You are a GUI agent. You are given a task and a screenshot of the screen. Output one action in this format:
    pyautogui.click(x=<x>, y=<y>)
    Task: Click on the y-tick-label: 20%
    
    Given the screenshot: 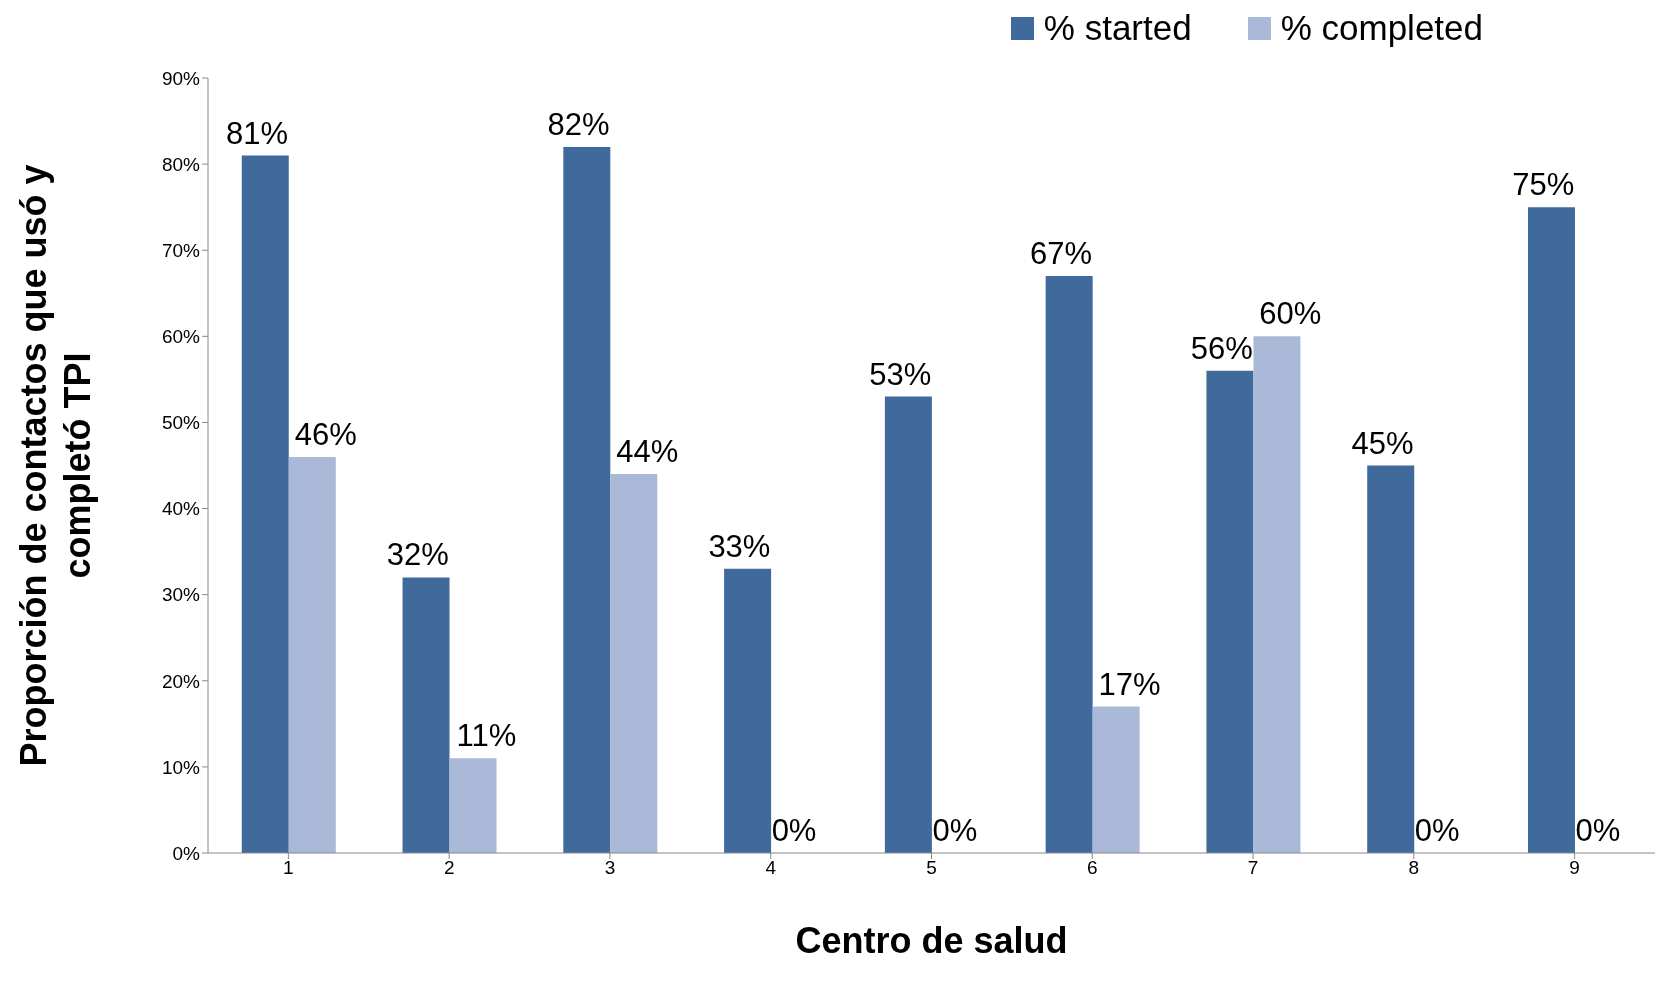 What is the action you would take?
    pyautogui.click(x=181, y=681)
    